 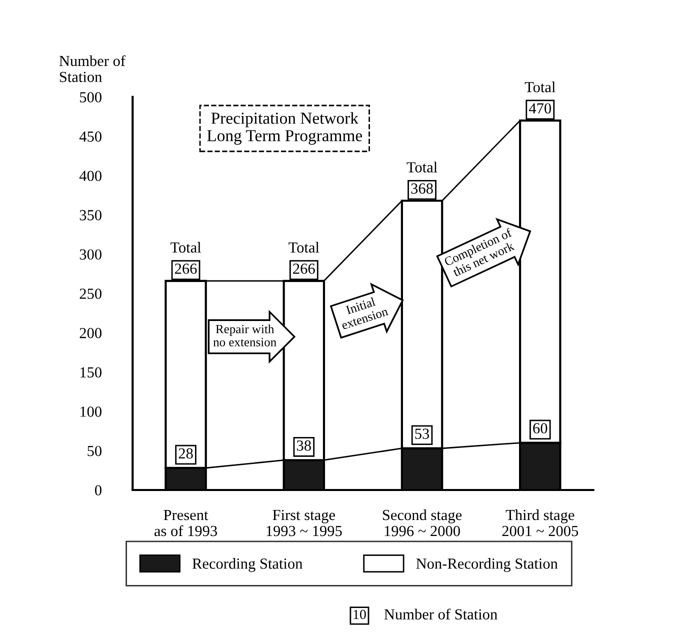 I want to click on x-tick-label: Present as of 1993, so click(x=185, y=523).